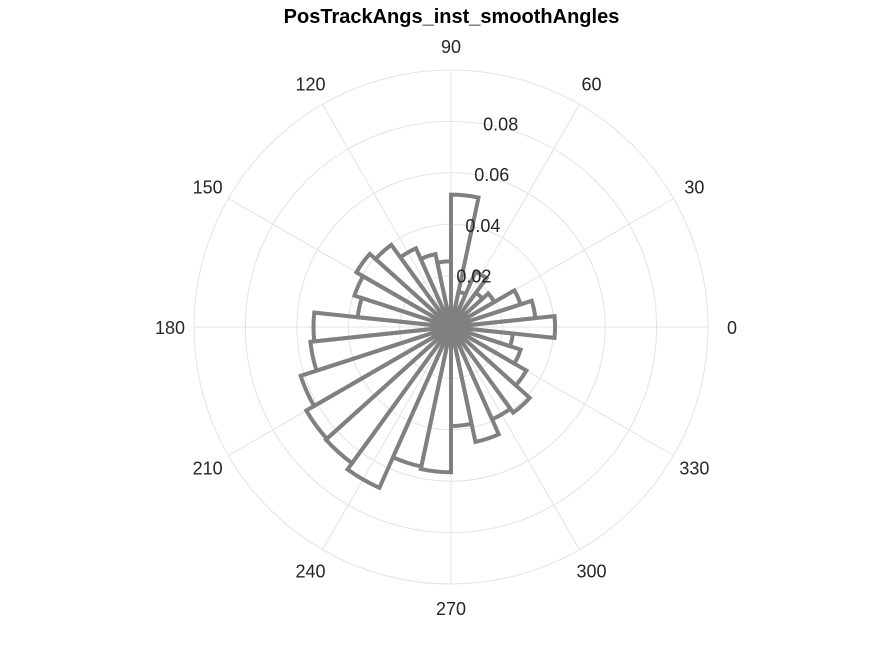  Describe the element at coordinates (208, 469) in the screenshot. I see `angle-tick-label-210: 210` at that location.